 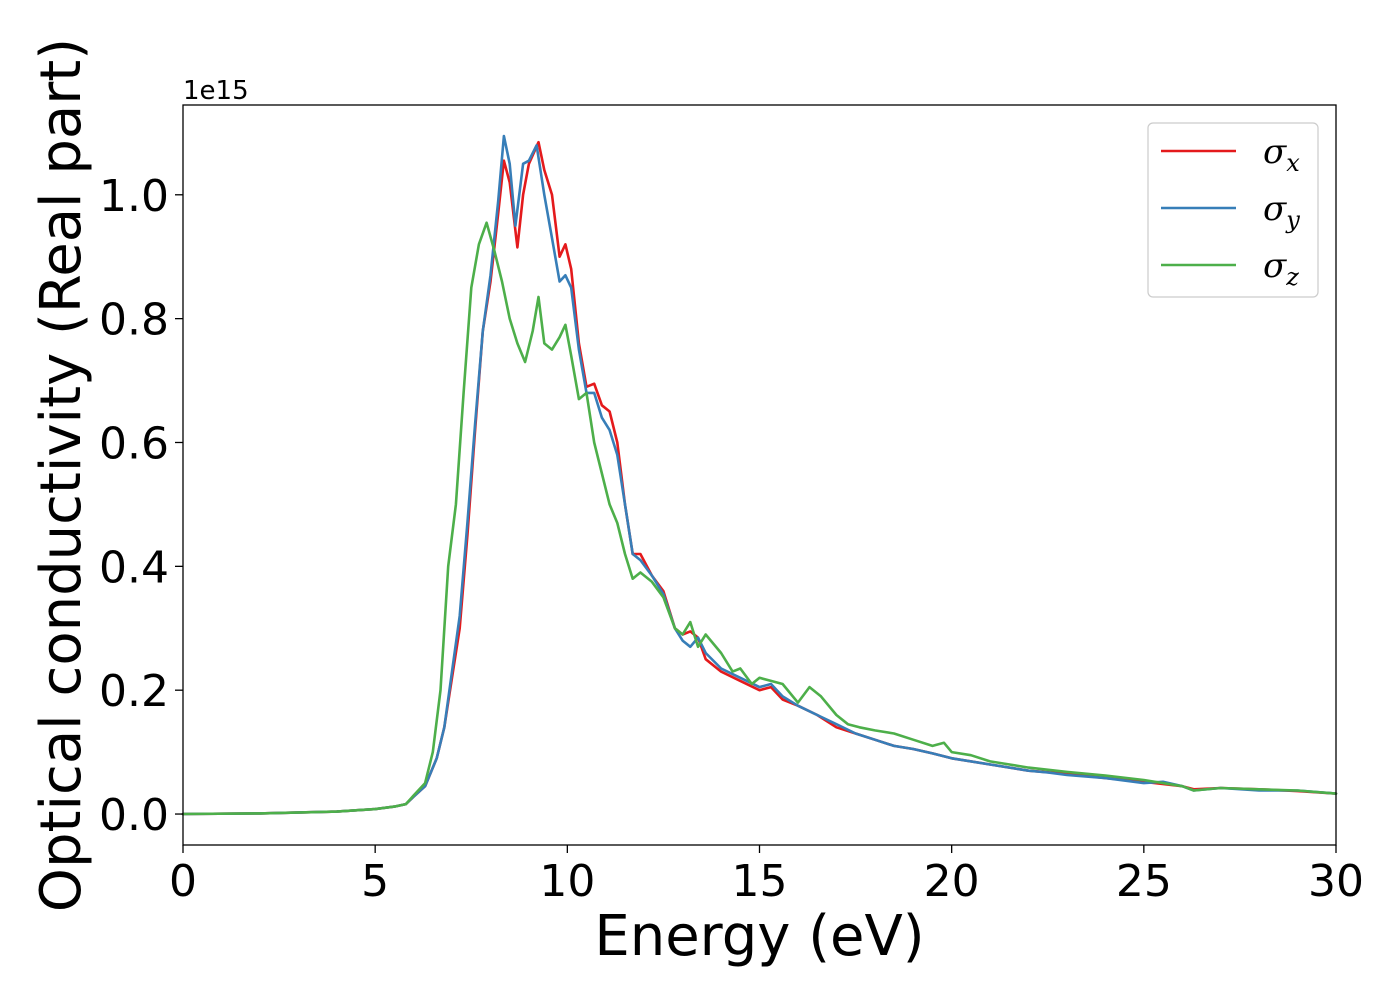 What do you see at coordinates (183, 881) in the screenshot?
I see `x-tick-label: 0` at bounding box center [183, 881].